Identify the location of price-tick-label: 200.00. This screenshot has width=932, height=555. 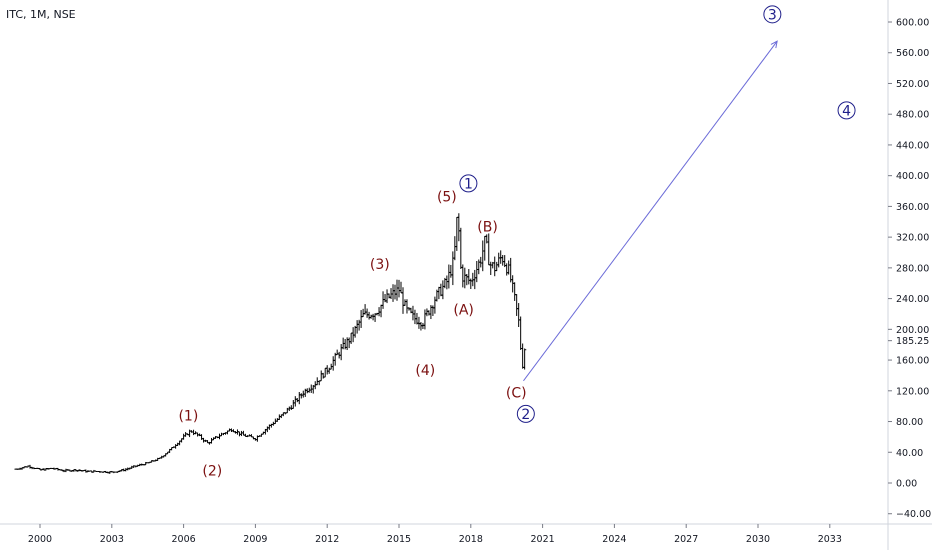
(912, 330).